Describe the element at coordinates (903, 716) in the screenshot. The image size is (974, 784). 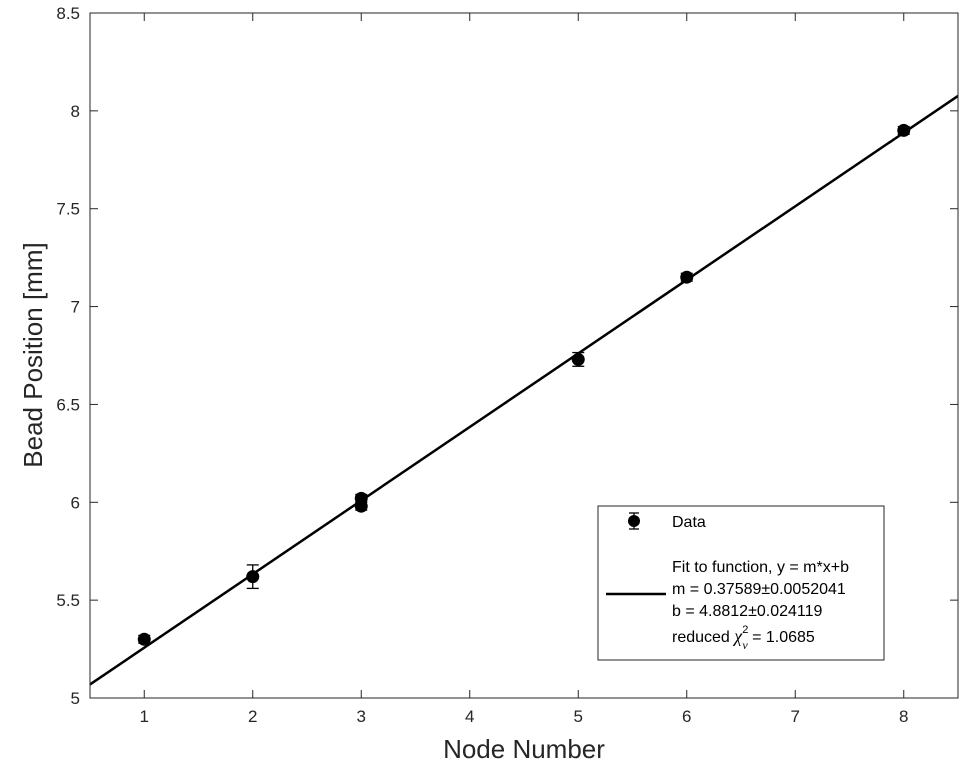
I see `x-tick-label: 8` at that location.